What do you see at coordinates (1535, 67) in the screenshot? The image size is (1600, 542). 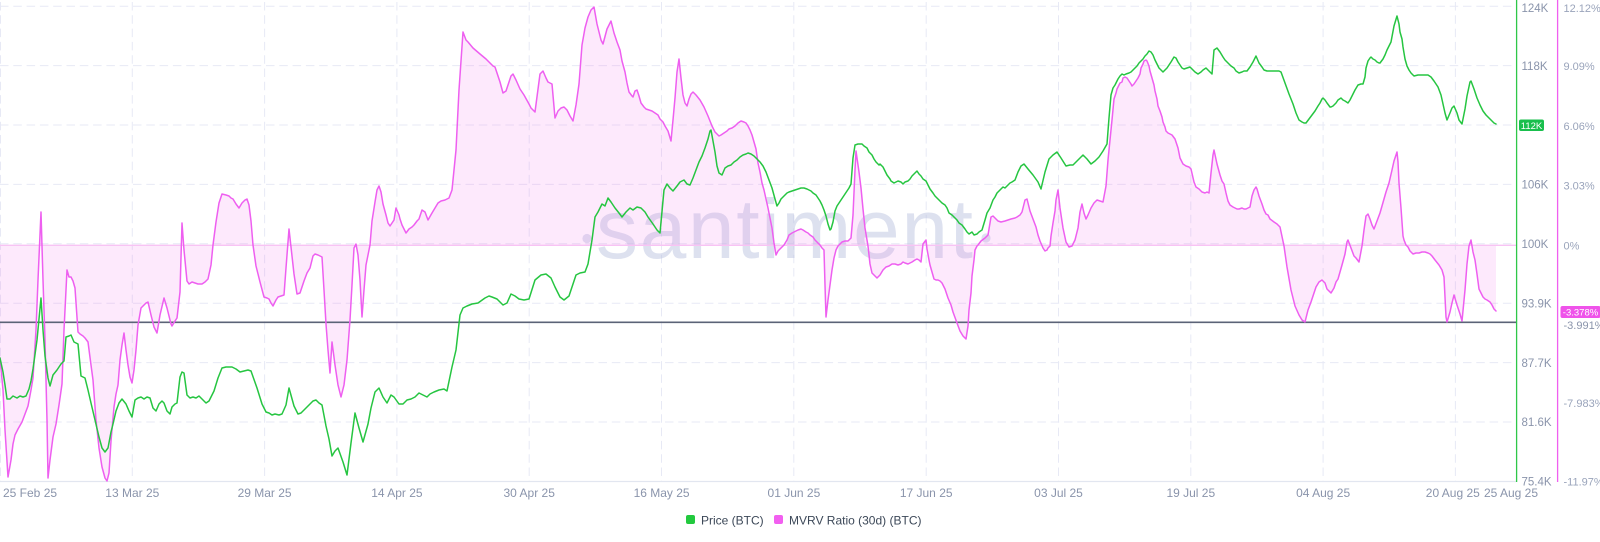 I see `svg-text: 118K` at bounding box center [1535, 67].